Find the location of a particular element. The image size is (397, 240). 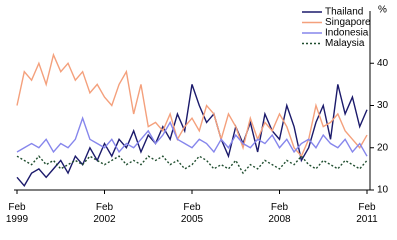

y-tick-label: 30 is located at coordinates (383, 105).